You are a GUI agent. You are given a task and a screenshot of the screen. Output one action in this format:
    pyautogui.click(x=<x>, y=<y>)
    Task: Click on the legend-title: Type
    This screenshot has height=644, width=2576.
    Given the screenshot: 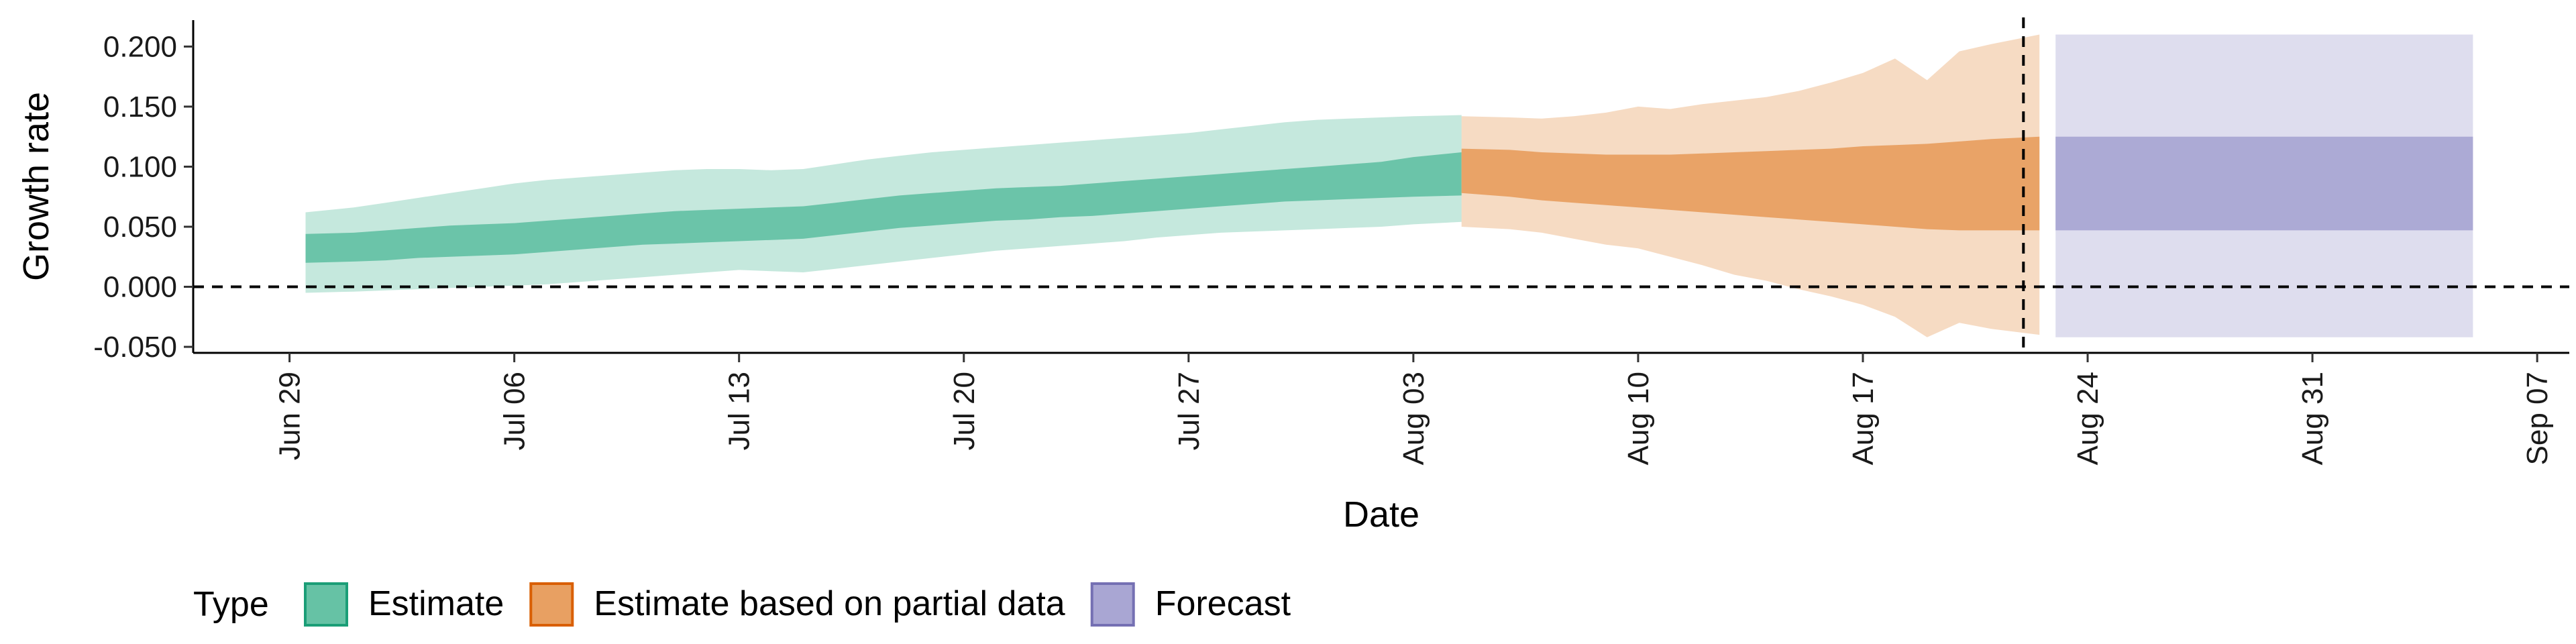 What is the action you would take?
    pyautogui.click(x=231, y=604)
    